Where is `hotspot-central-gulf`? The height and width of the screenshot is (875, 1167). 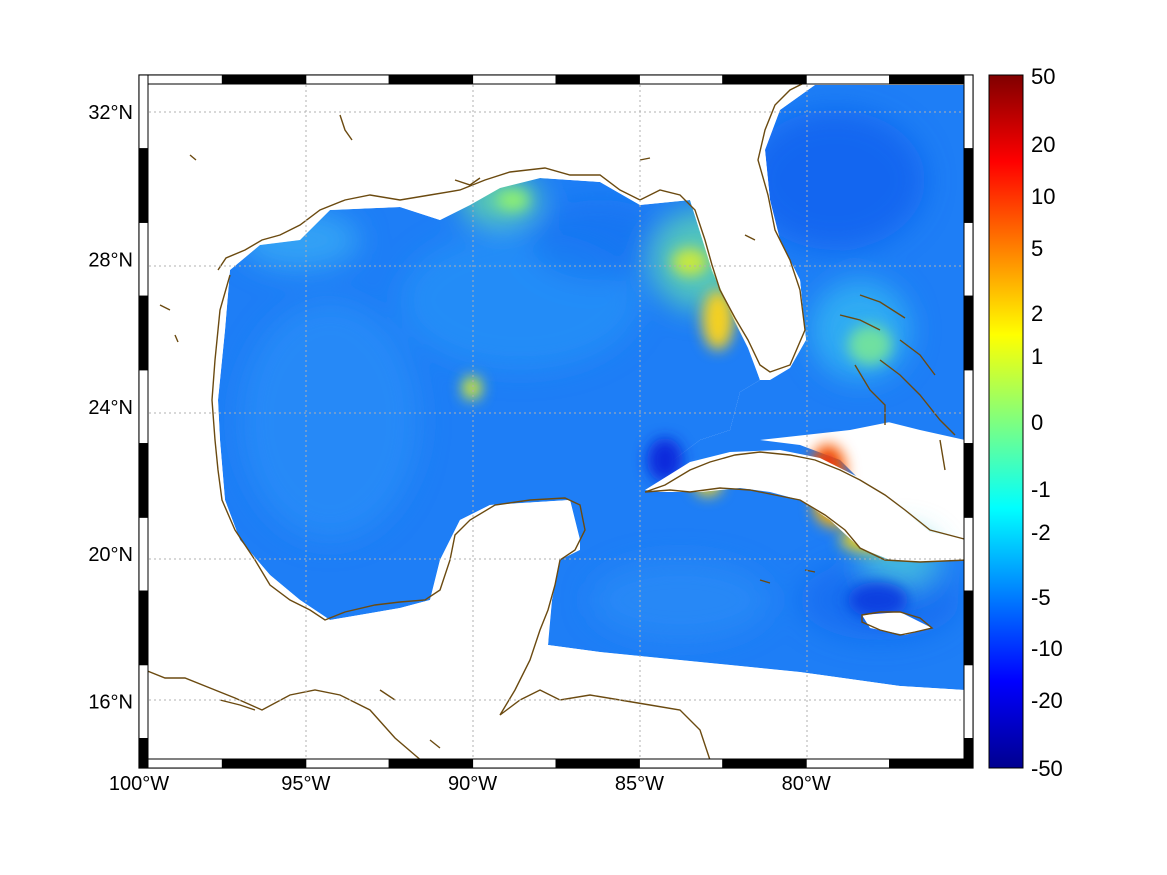 hotspot-central-gulf is located at coordinates (472, 388).